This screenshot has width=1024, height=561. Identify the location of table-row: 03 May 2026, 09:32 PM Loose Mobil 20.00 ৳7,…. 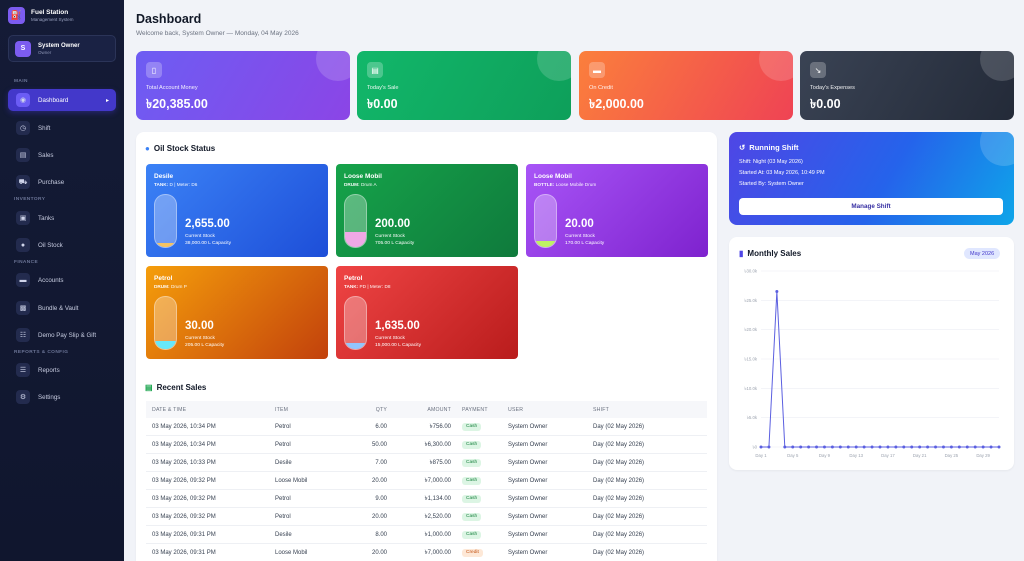
(426, 481).